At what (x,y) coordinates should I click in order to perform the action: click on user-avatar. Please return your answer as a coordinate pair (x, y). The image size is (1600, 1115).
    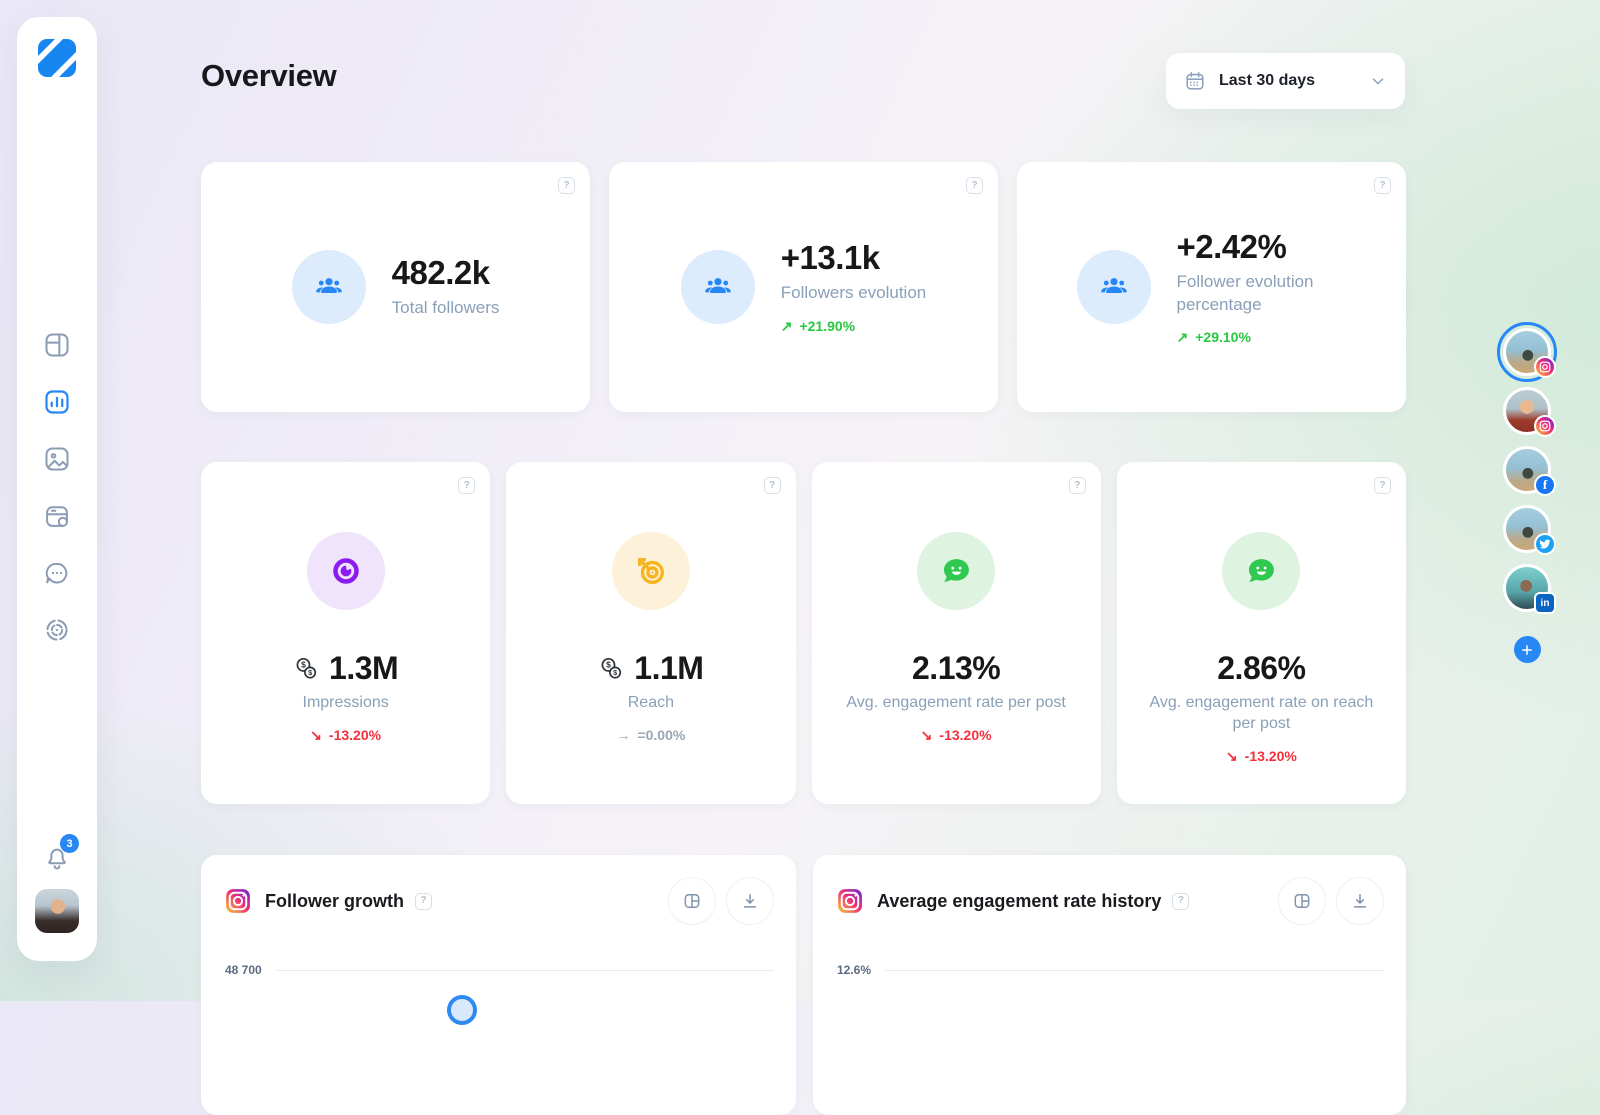
    Looking at the image, I should click on (57, 911).